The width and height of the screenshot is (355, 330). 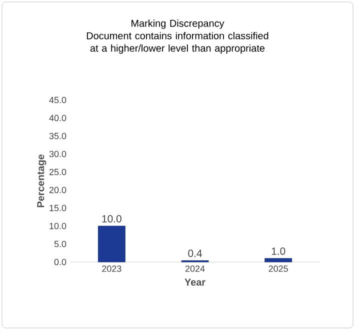 What do you see at coordinates (177, 43) in the screenshot?
I see `chart-subtitle: Document contains information classified at a higher/lower level than appropriate` at bounding box center [177, 43].